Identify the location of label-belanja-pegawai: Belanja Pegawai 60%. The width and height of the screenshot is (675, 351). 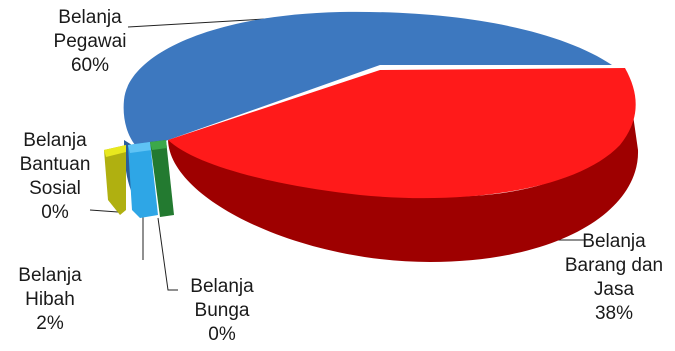
(90, 42).